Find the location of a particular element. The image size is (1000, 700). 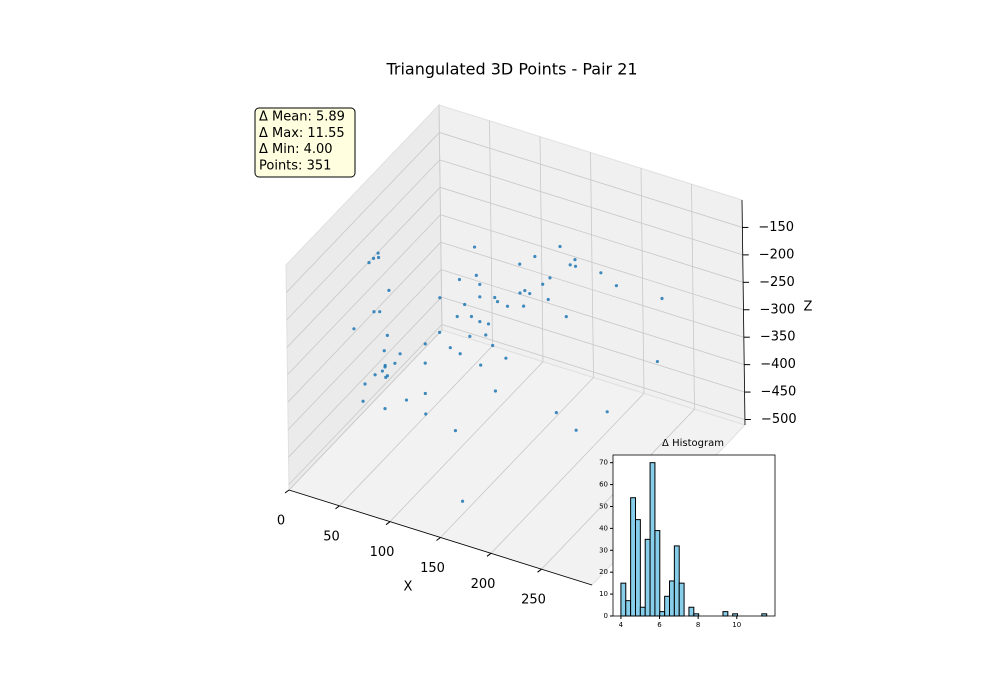

x-tick-label: 100 is located at coordinates (382, 552).